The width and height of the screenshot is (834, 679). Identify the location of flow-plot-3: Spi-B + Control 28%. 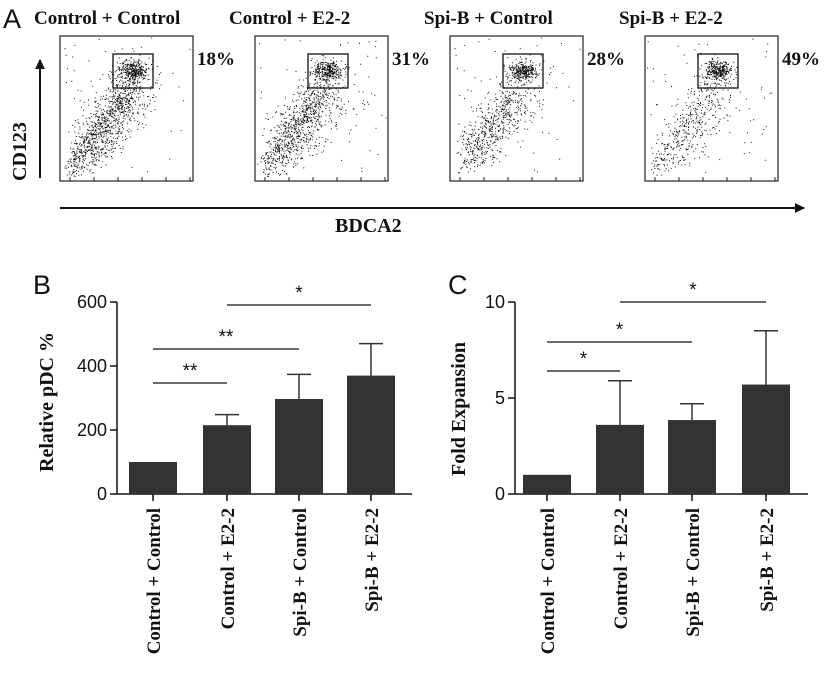
(524, 95).